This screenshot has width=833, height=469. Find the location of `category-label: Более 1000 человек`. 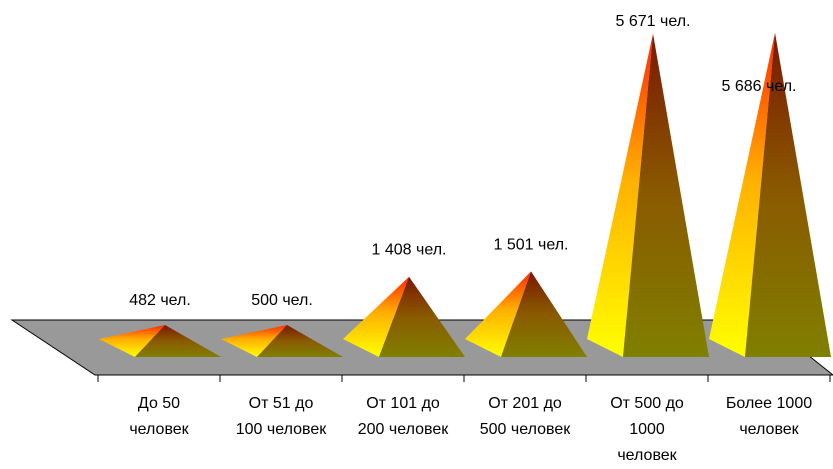

category-label: Более 1000 человек is located at coordinates (769, 416).